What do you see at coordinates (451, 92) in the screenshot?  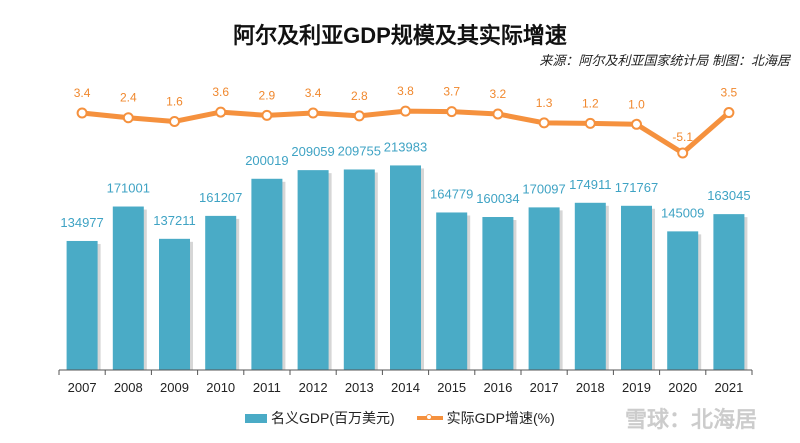 I see `growth-value-label: 3.7` at bounding box center [451, 92].